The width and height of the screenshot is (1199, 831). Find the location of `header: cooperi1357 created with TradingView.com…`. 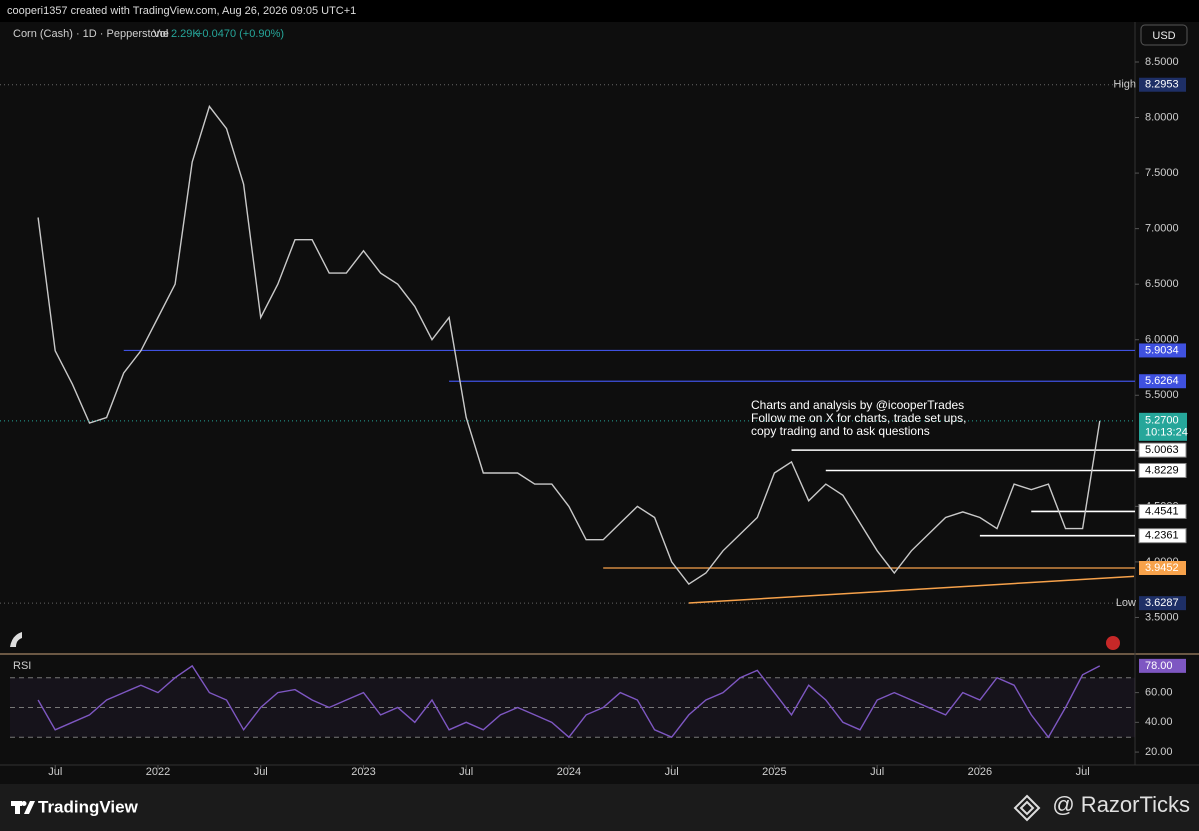

header: cooperi1357 created with TradingView.com… is located at coordinates (599, 11).